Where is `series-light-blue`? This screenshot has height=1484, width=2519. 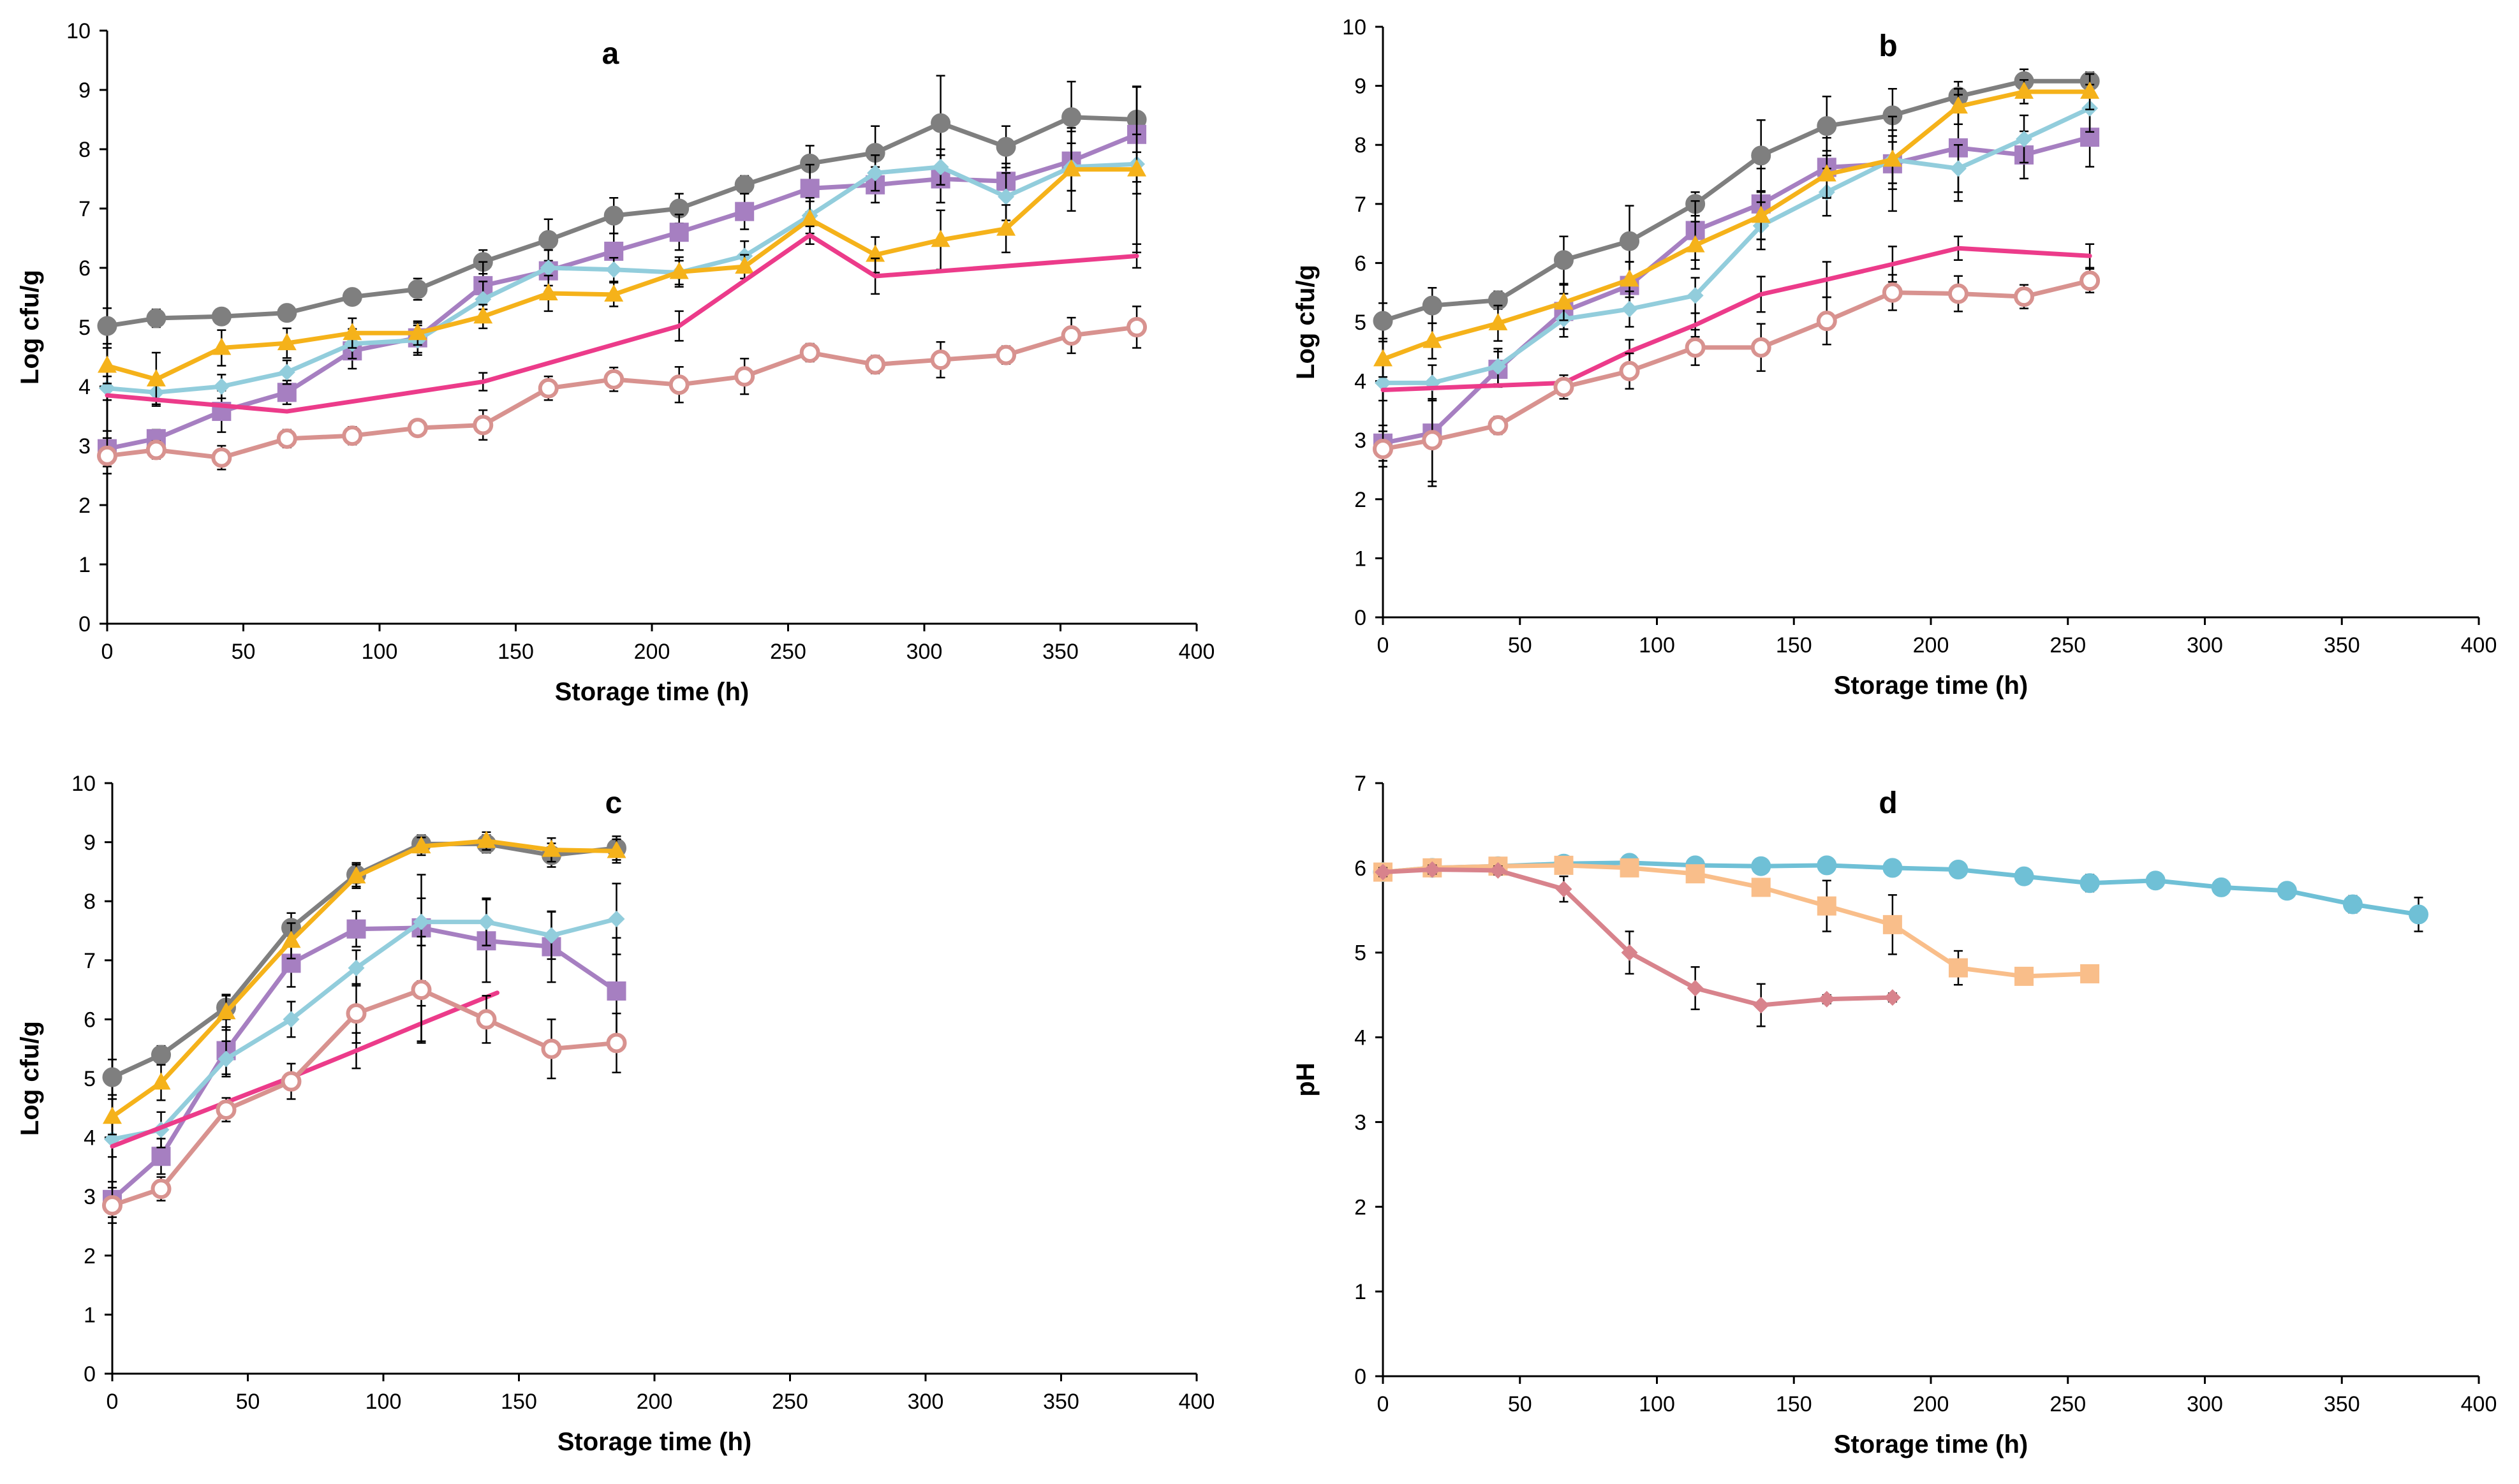
series-light-blue is located at coordinates (1737, 243).